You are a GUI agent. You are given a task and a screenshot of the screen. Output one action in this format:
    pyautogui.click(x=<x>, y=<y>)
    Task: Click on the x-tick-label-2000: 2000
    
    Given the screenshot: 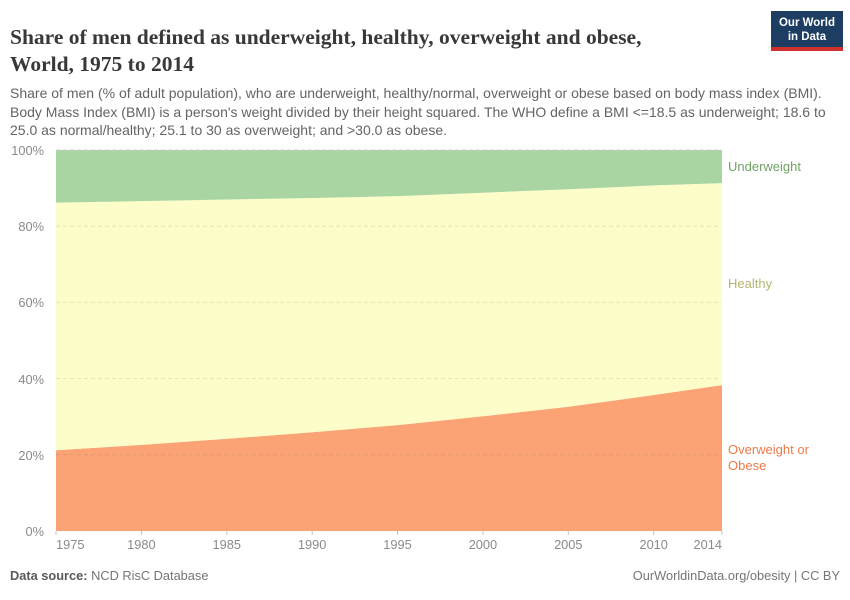 What is the action you would take?
    pyautogui.click(x=483, y=544)
    